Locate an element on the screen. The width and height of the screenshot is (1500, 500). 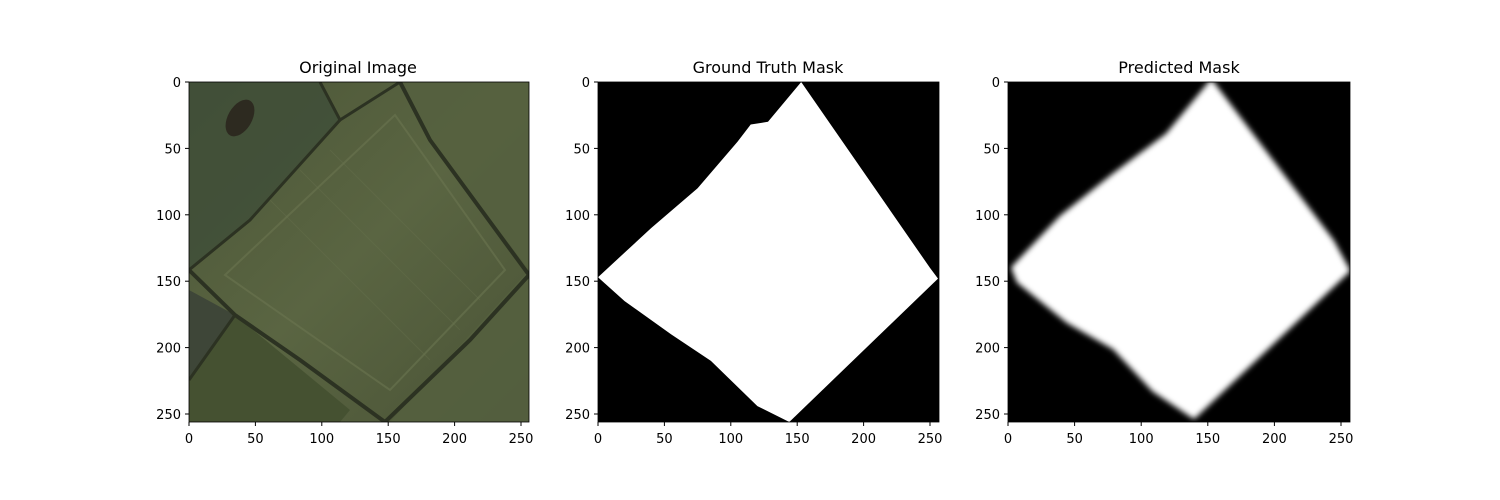
panel-title: Ground Truth Mask is located at coordinates (769, 67).